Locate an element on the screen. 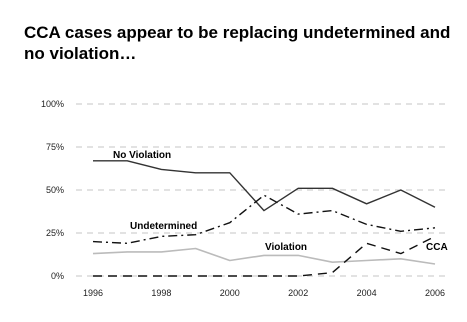  x-tick-label: 1998 is located at coordinates (161, 293).